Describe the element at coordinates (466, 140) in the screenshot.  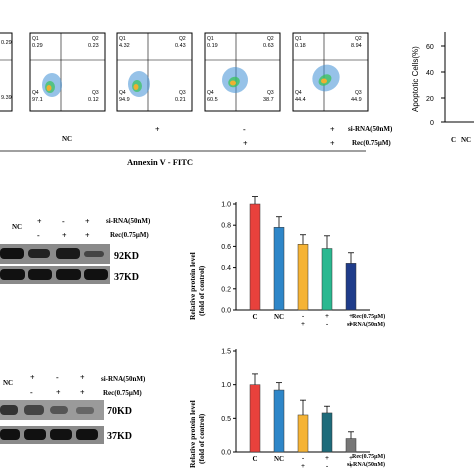
I see `apoptosis-cat-nc: NC` at that location.